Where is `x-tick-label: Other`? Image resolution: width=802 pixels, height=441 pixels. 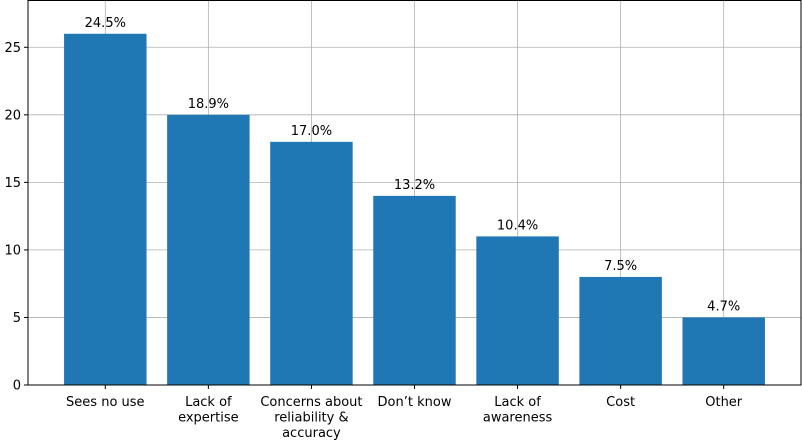
x-tick-label: Other is located at coordinates (724, 402).